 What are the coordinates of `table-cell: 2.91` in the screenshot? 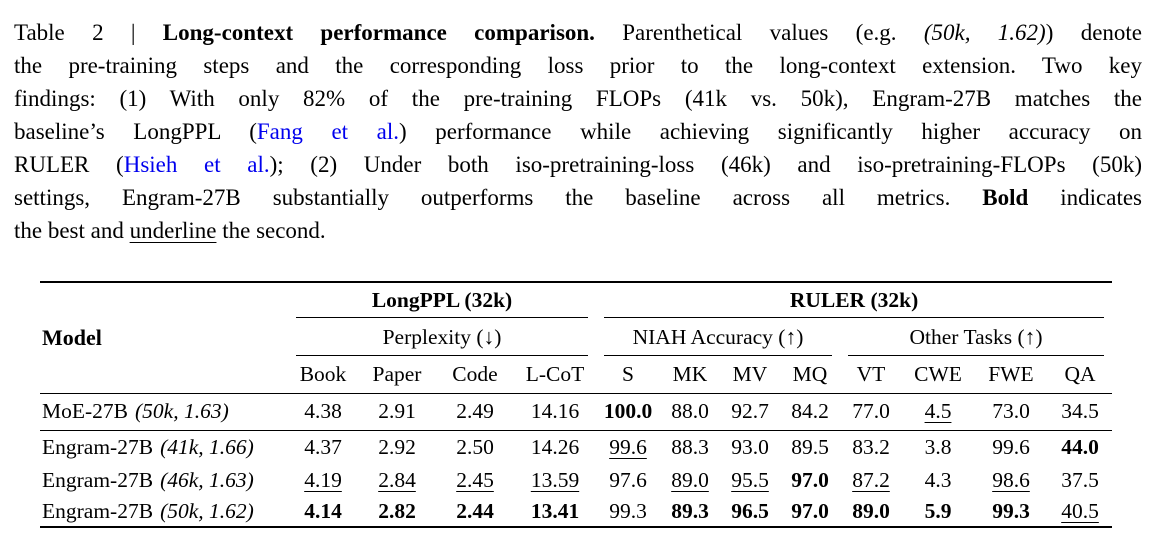 It's located at (397, 411).